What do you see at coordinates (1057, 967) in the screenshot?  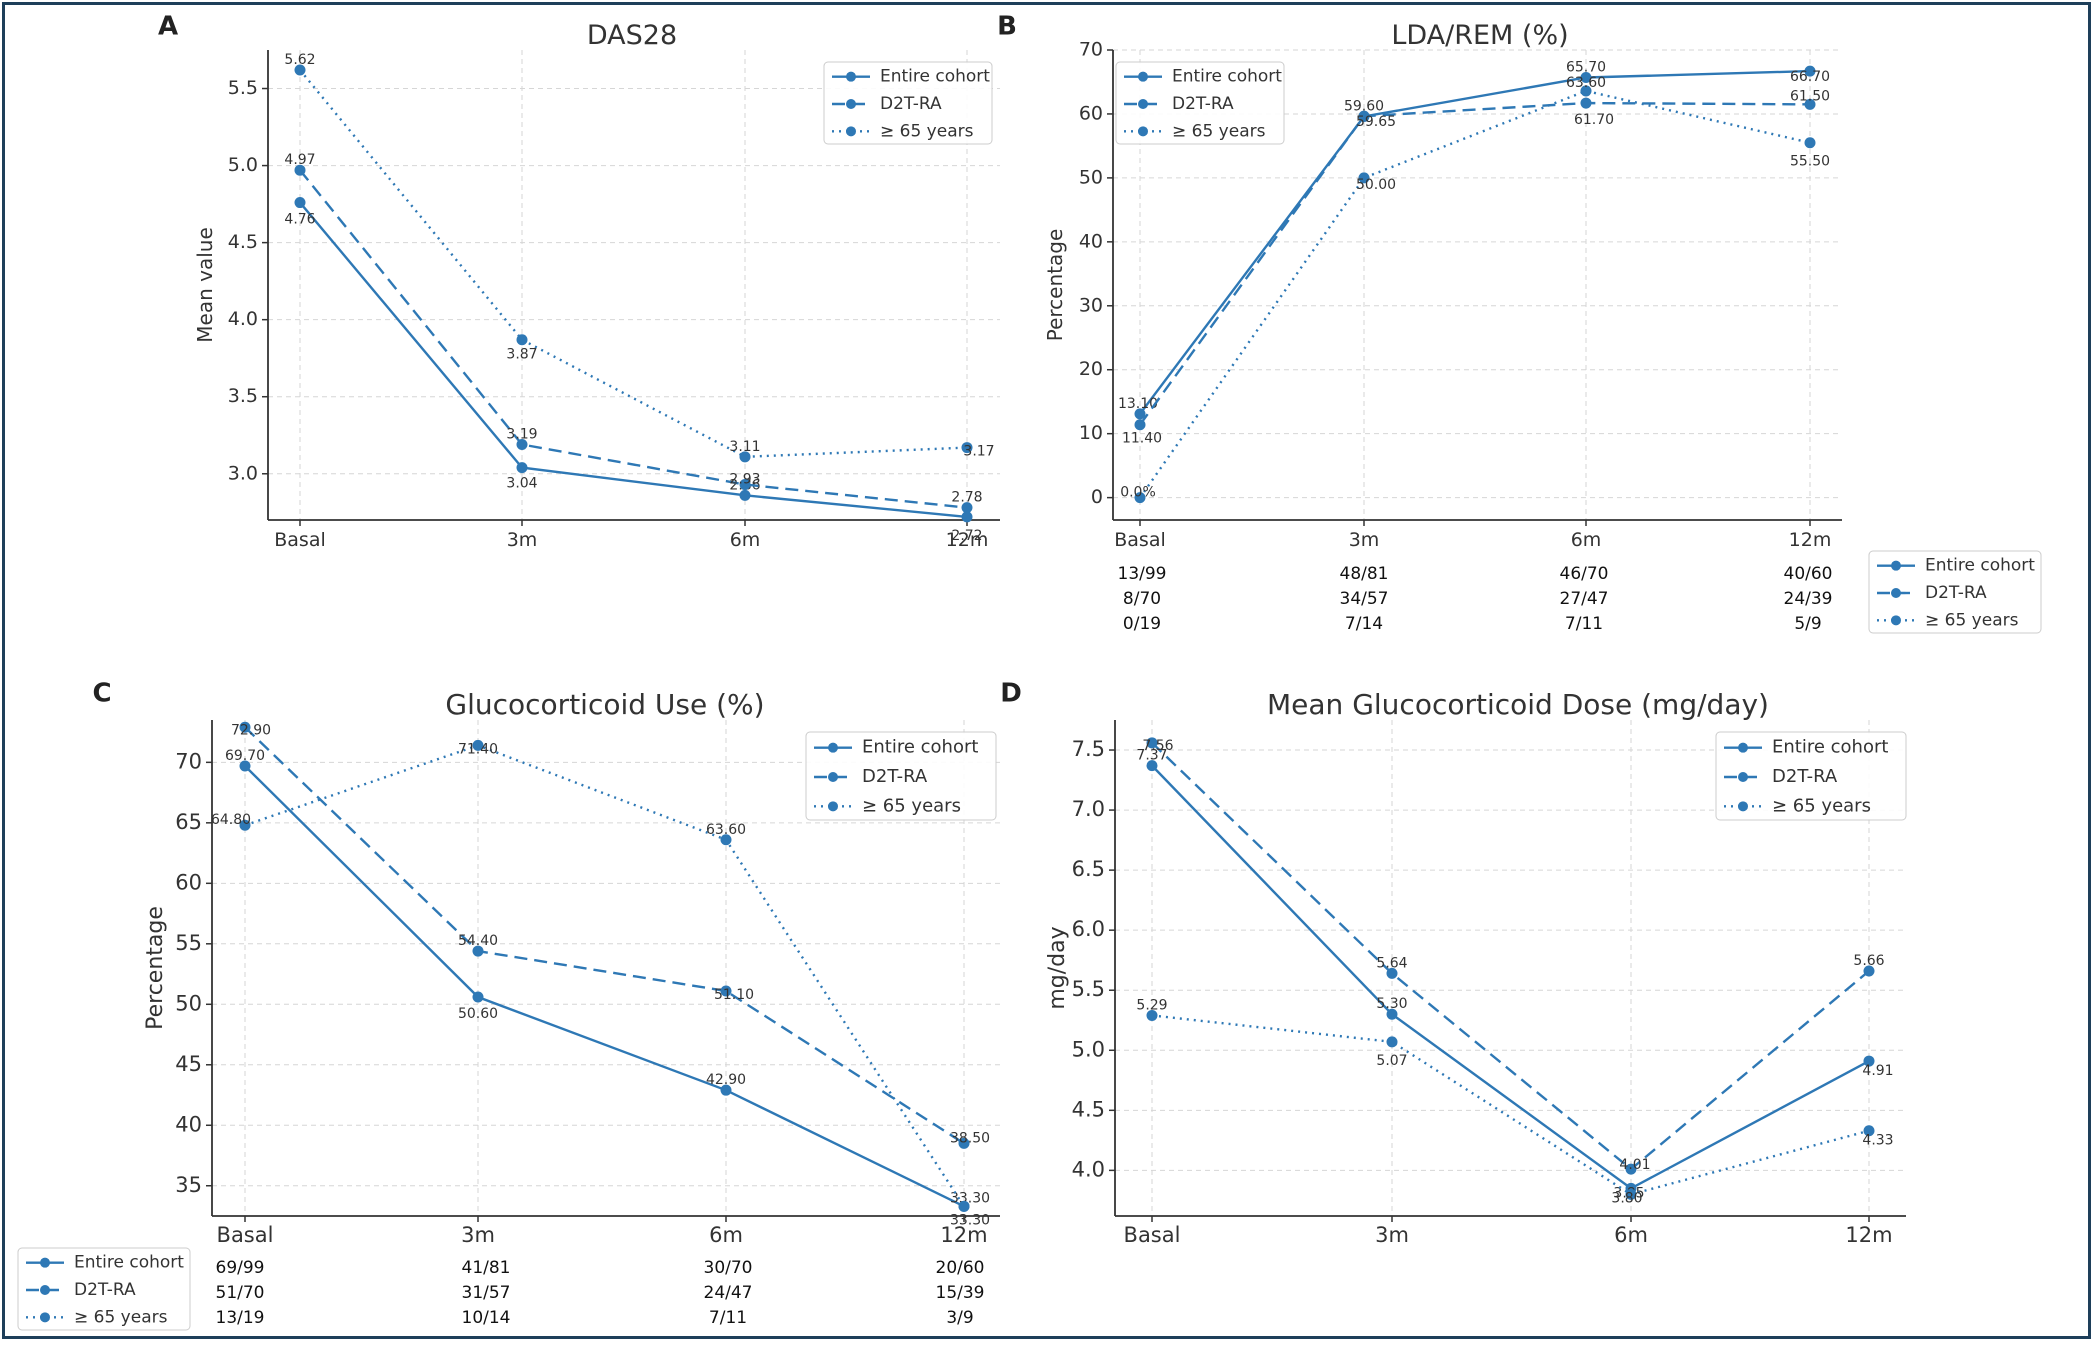 I see `y-axis-label: mg/day` at bounding box center [1057, 967].